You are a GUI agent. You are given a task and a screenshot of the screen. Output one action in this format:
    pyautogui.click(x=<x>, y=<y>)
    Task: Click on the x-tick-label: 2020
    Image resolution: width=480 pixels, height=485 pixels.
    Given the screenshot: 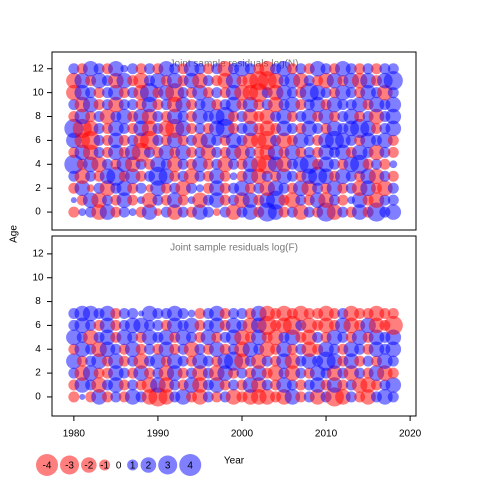 What is the action you would take?
    pyautogui.click(x=410, y=434)
    